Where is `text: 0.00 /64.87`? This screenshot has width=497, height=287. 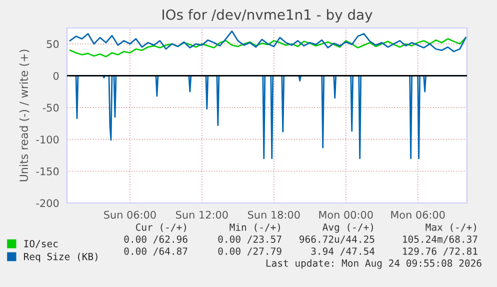
text: 0.00 /64.87 is located at coordinates (156, 251).